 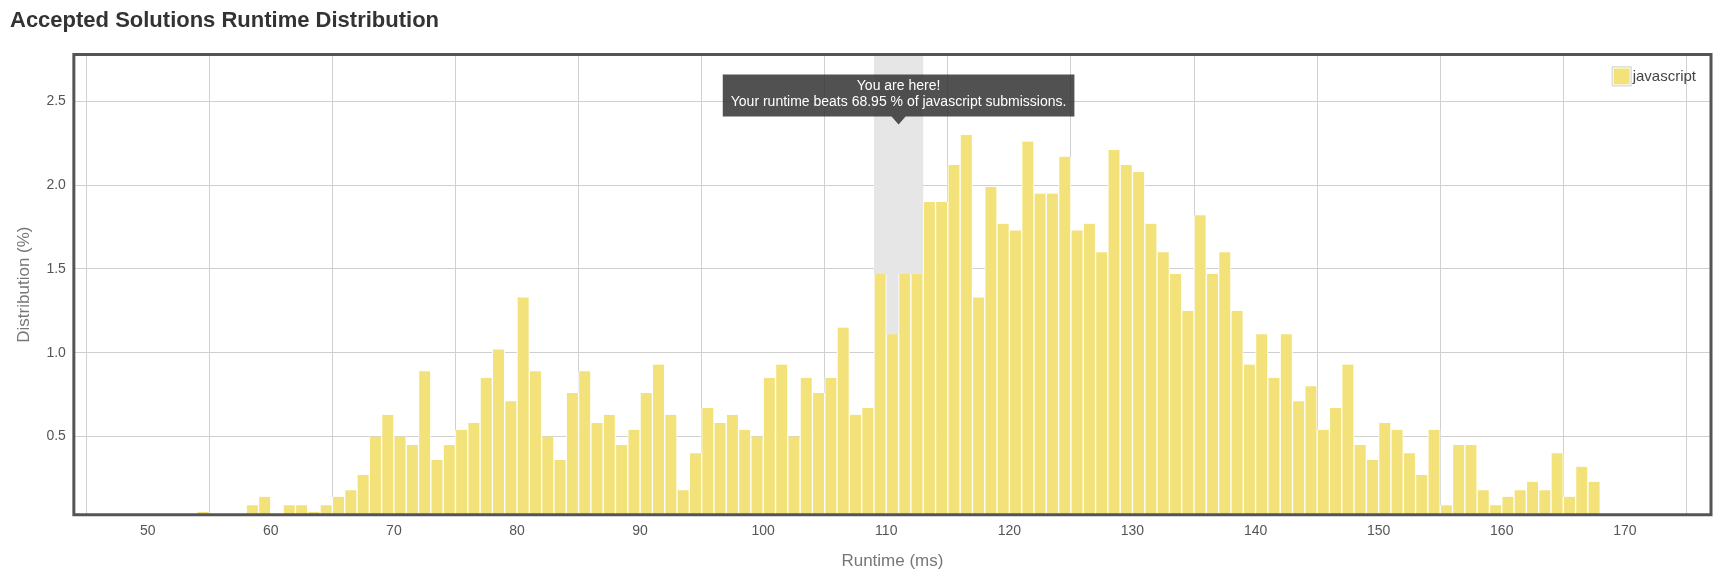 What do you see at coordinates (56, 435) in the screenshot?
I see `y-tick-label: 0.5` at bounding box center [56, 435].